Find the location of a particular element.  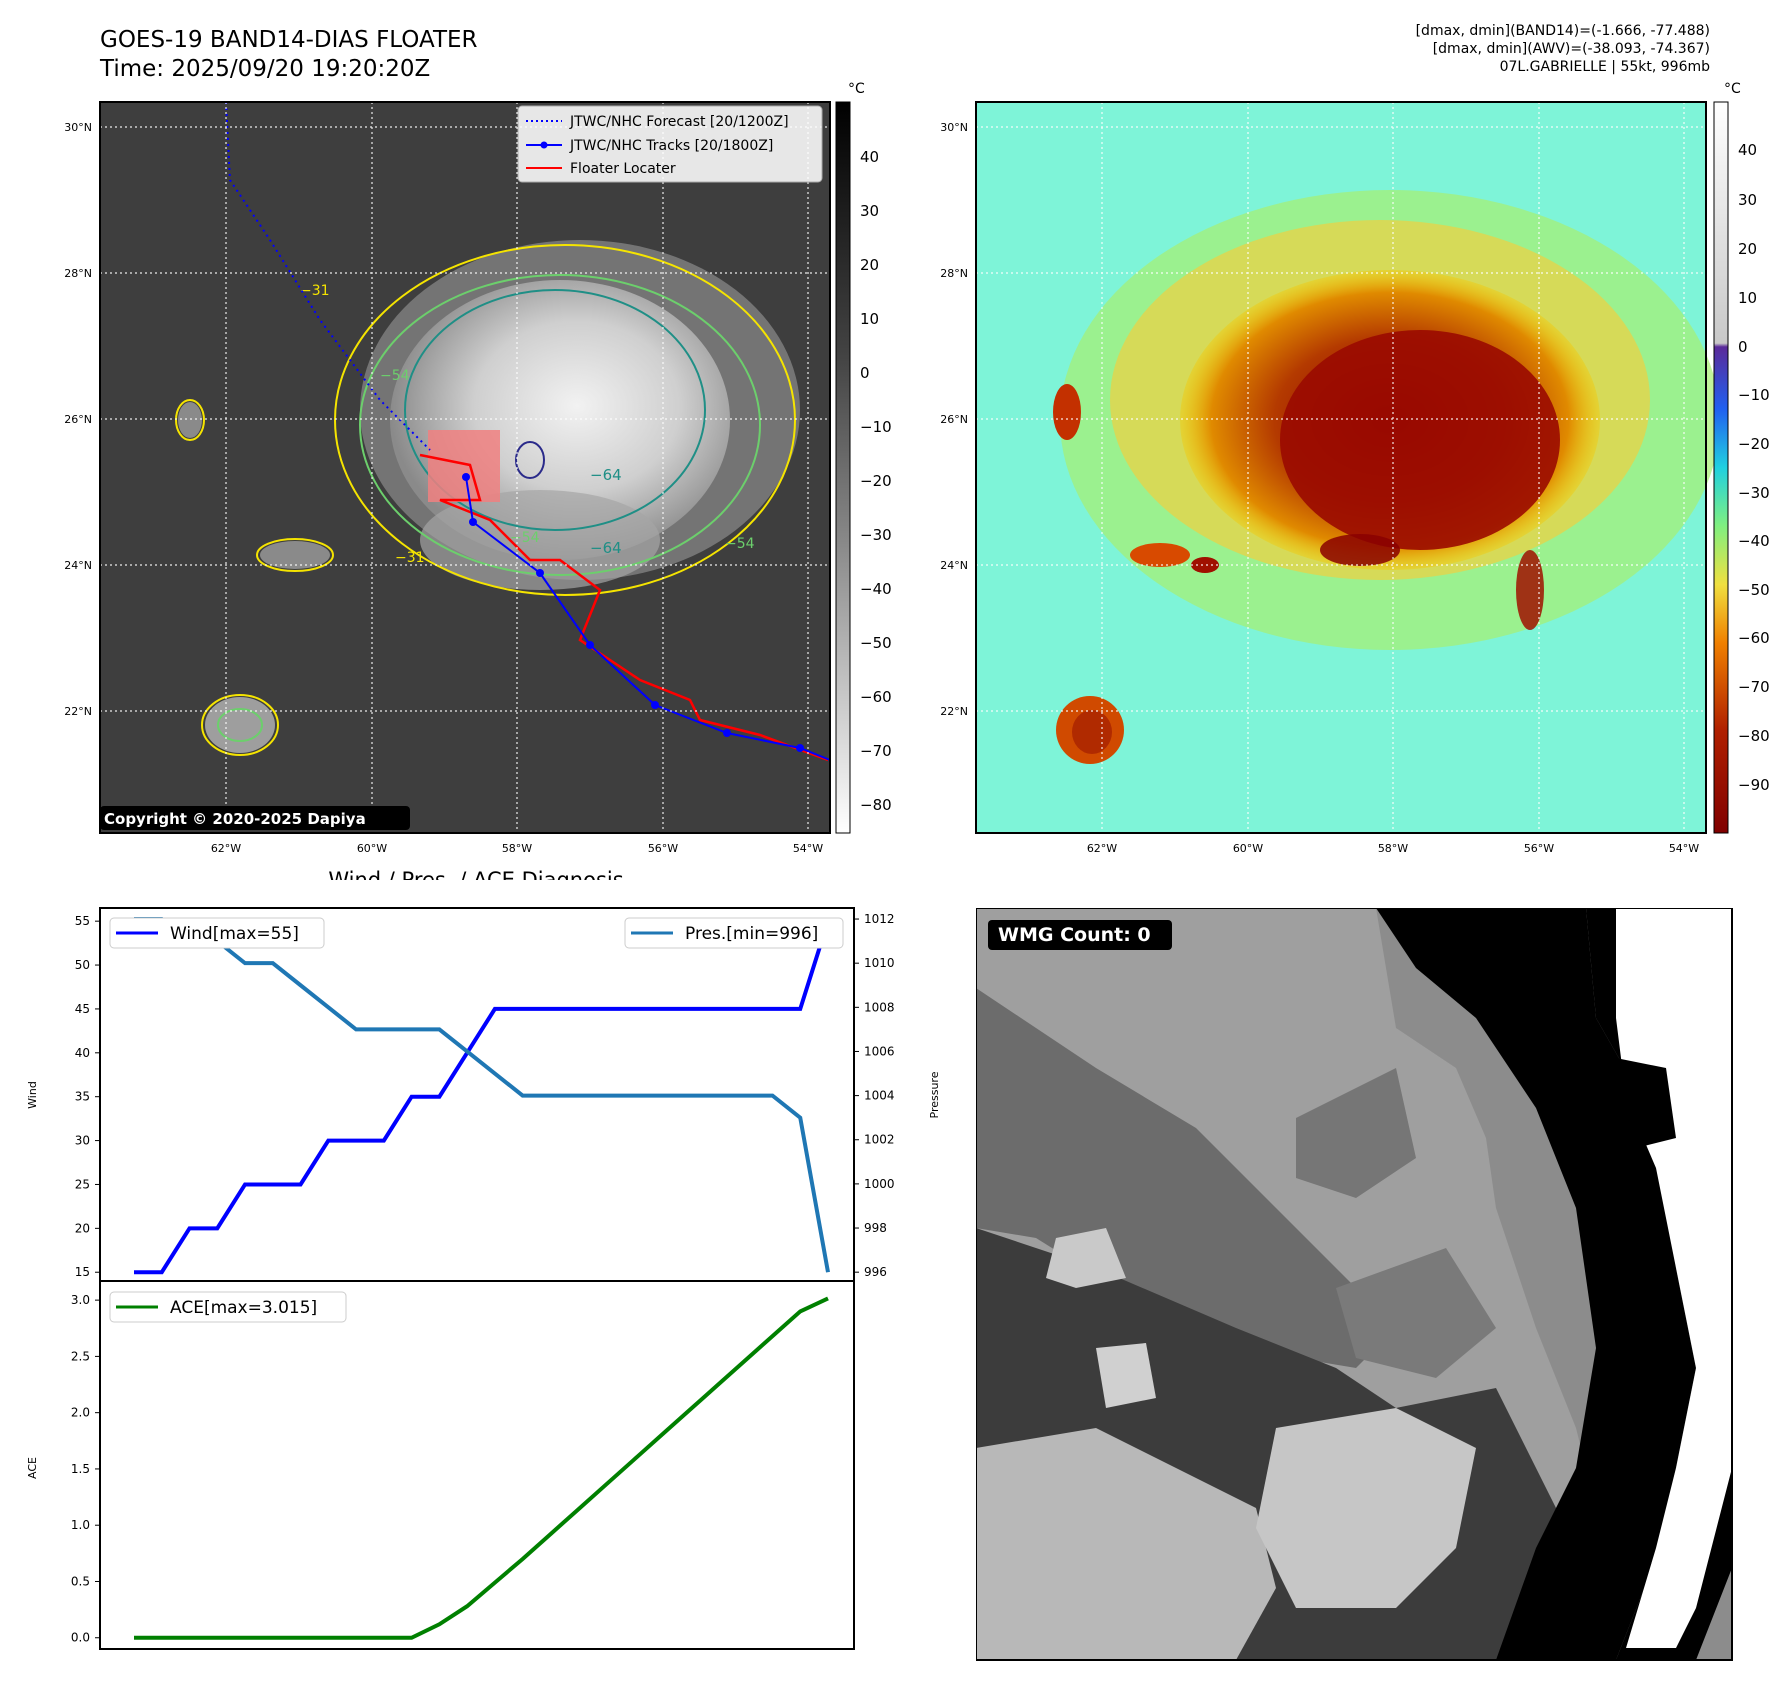

wind-tick-label: 55 is located at coordinates (82, 921).